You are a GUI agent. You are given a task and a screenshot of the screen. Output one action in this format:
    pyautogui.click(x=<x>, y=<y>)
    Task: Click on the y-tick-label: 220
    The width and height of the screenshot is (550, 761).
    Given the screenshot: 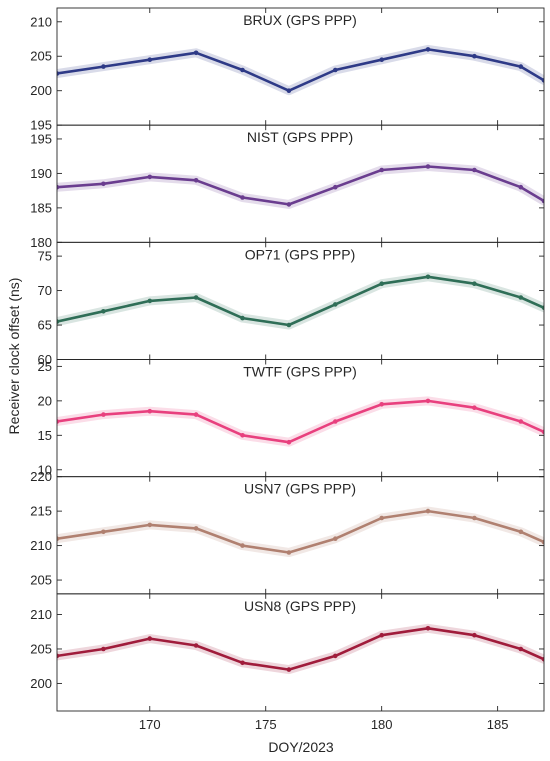 What is the action you would take?
    pyautogui.click(x=41, y=476)
    